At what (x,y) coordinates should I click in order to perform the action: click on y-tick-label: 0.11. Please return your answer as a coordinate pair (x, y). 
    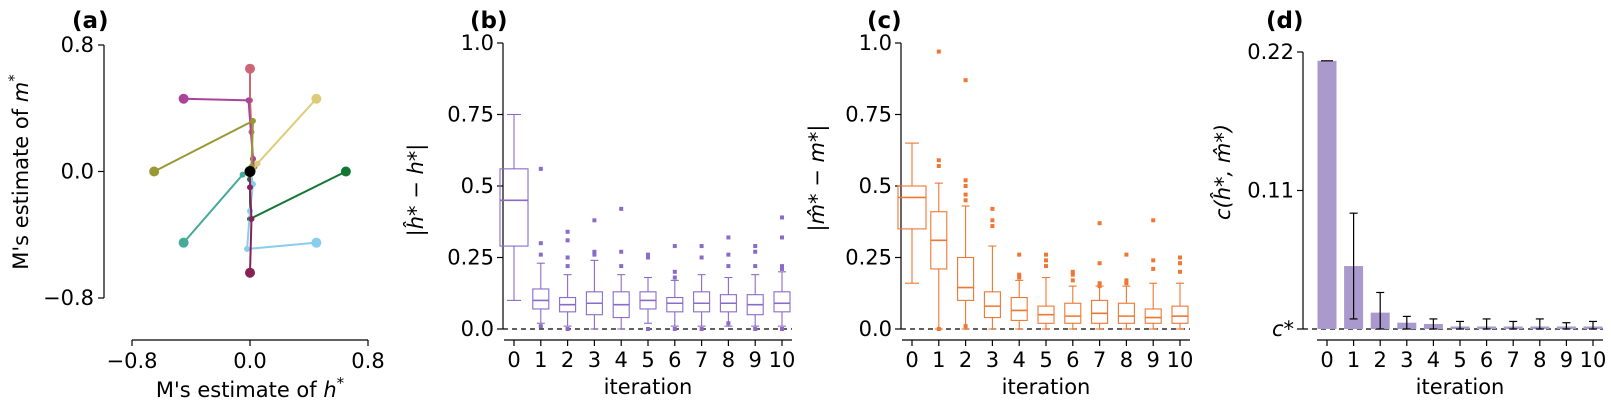
    Looking at the image, I should click on (1270, 191).